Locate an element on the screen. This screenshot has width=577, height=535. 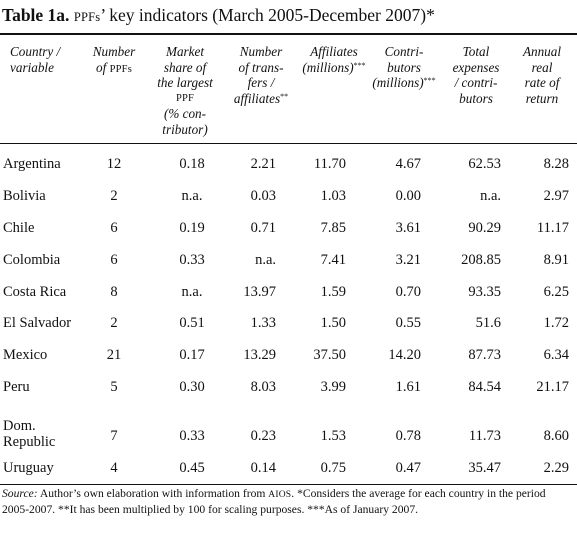
header-transfers: Number of trans- fers / affiliates** is located at coordinates (261, 75).